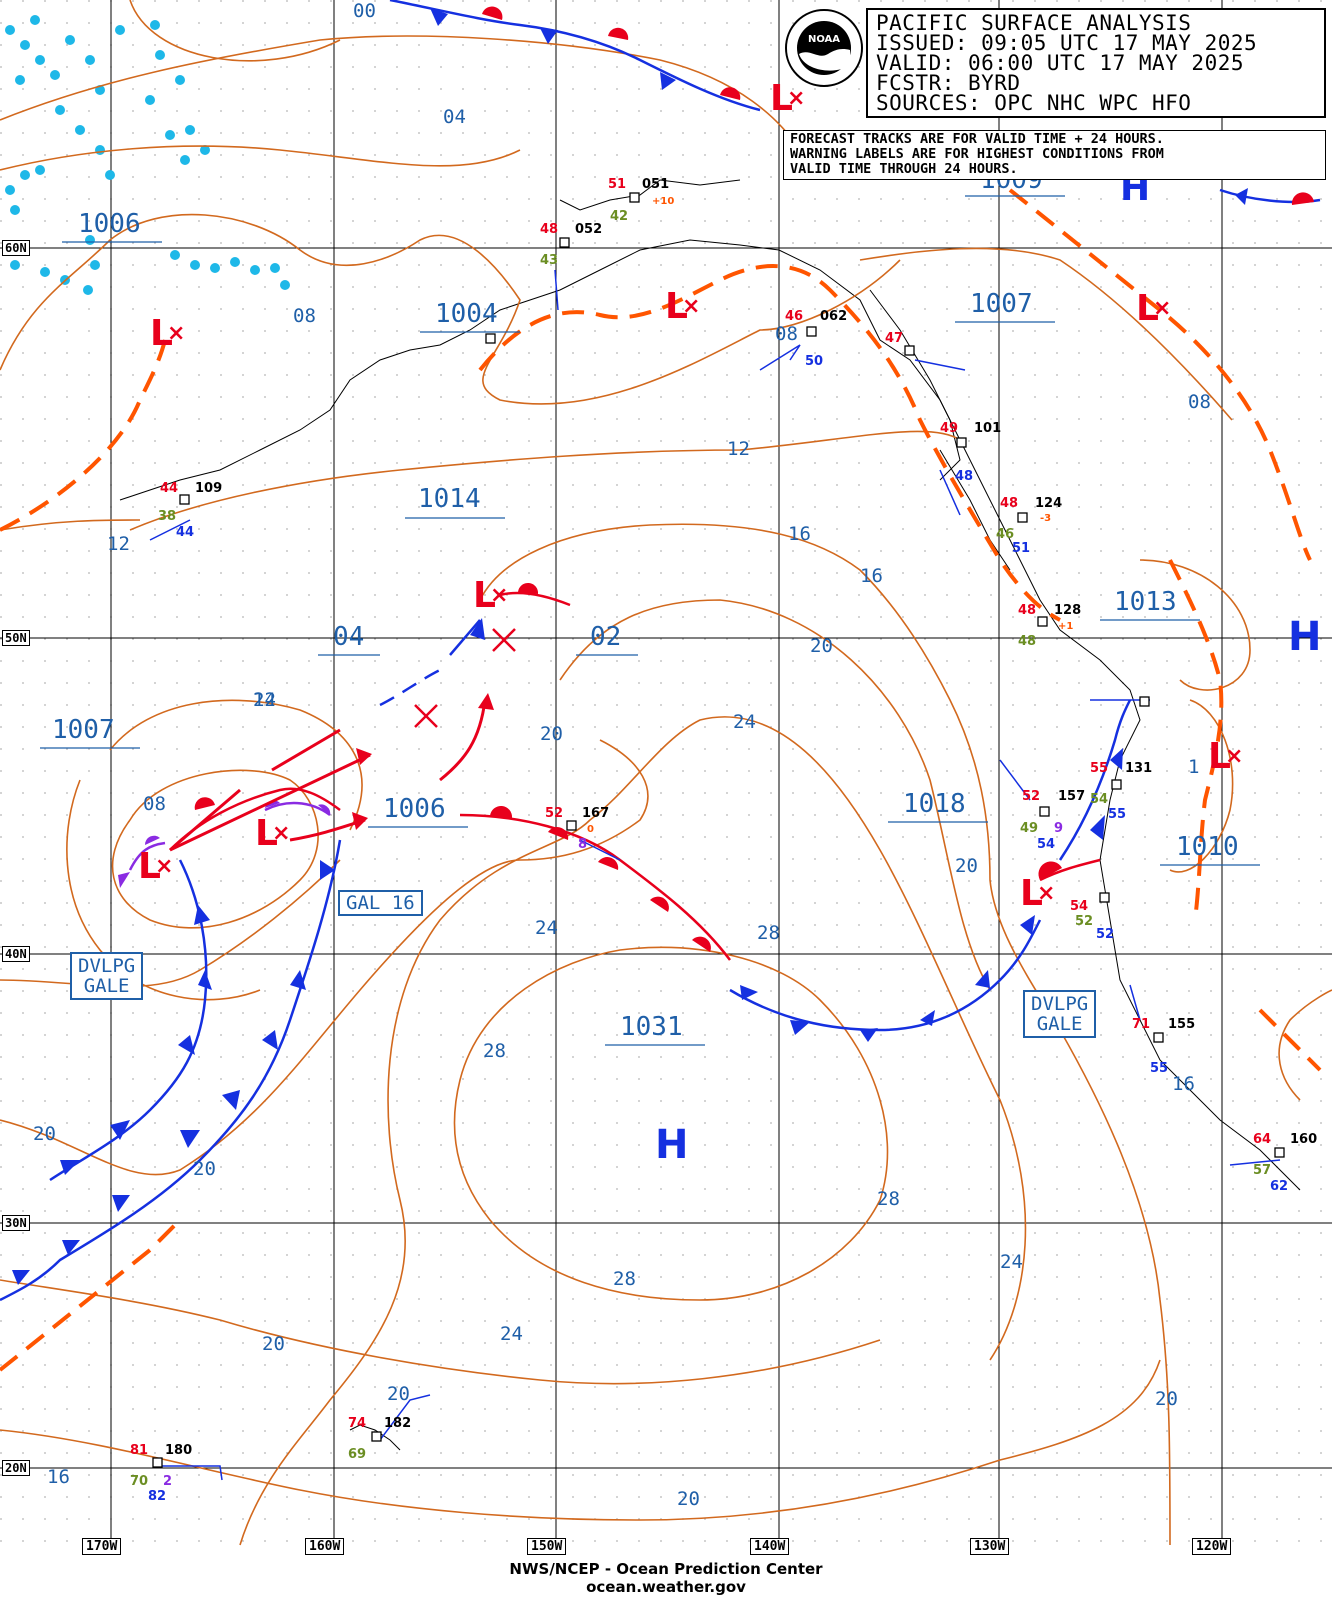  I want to click on warning-line: GALE, so click(1059, 1024).